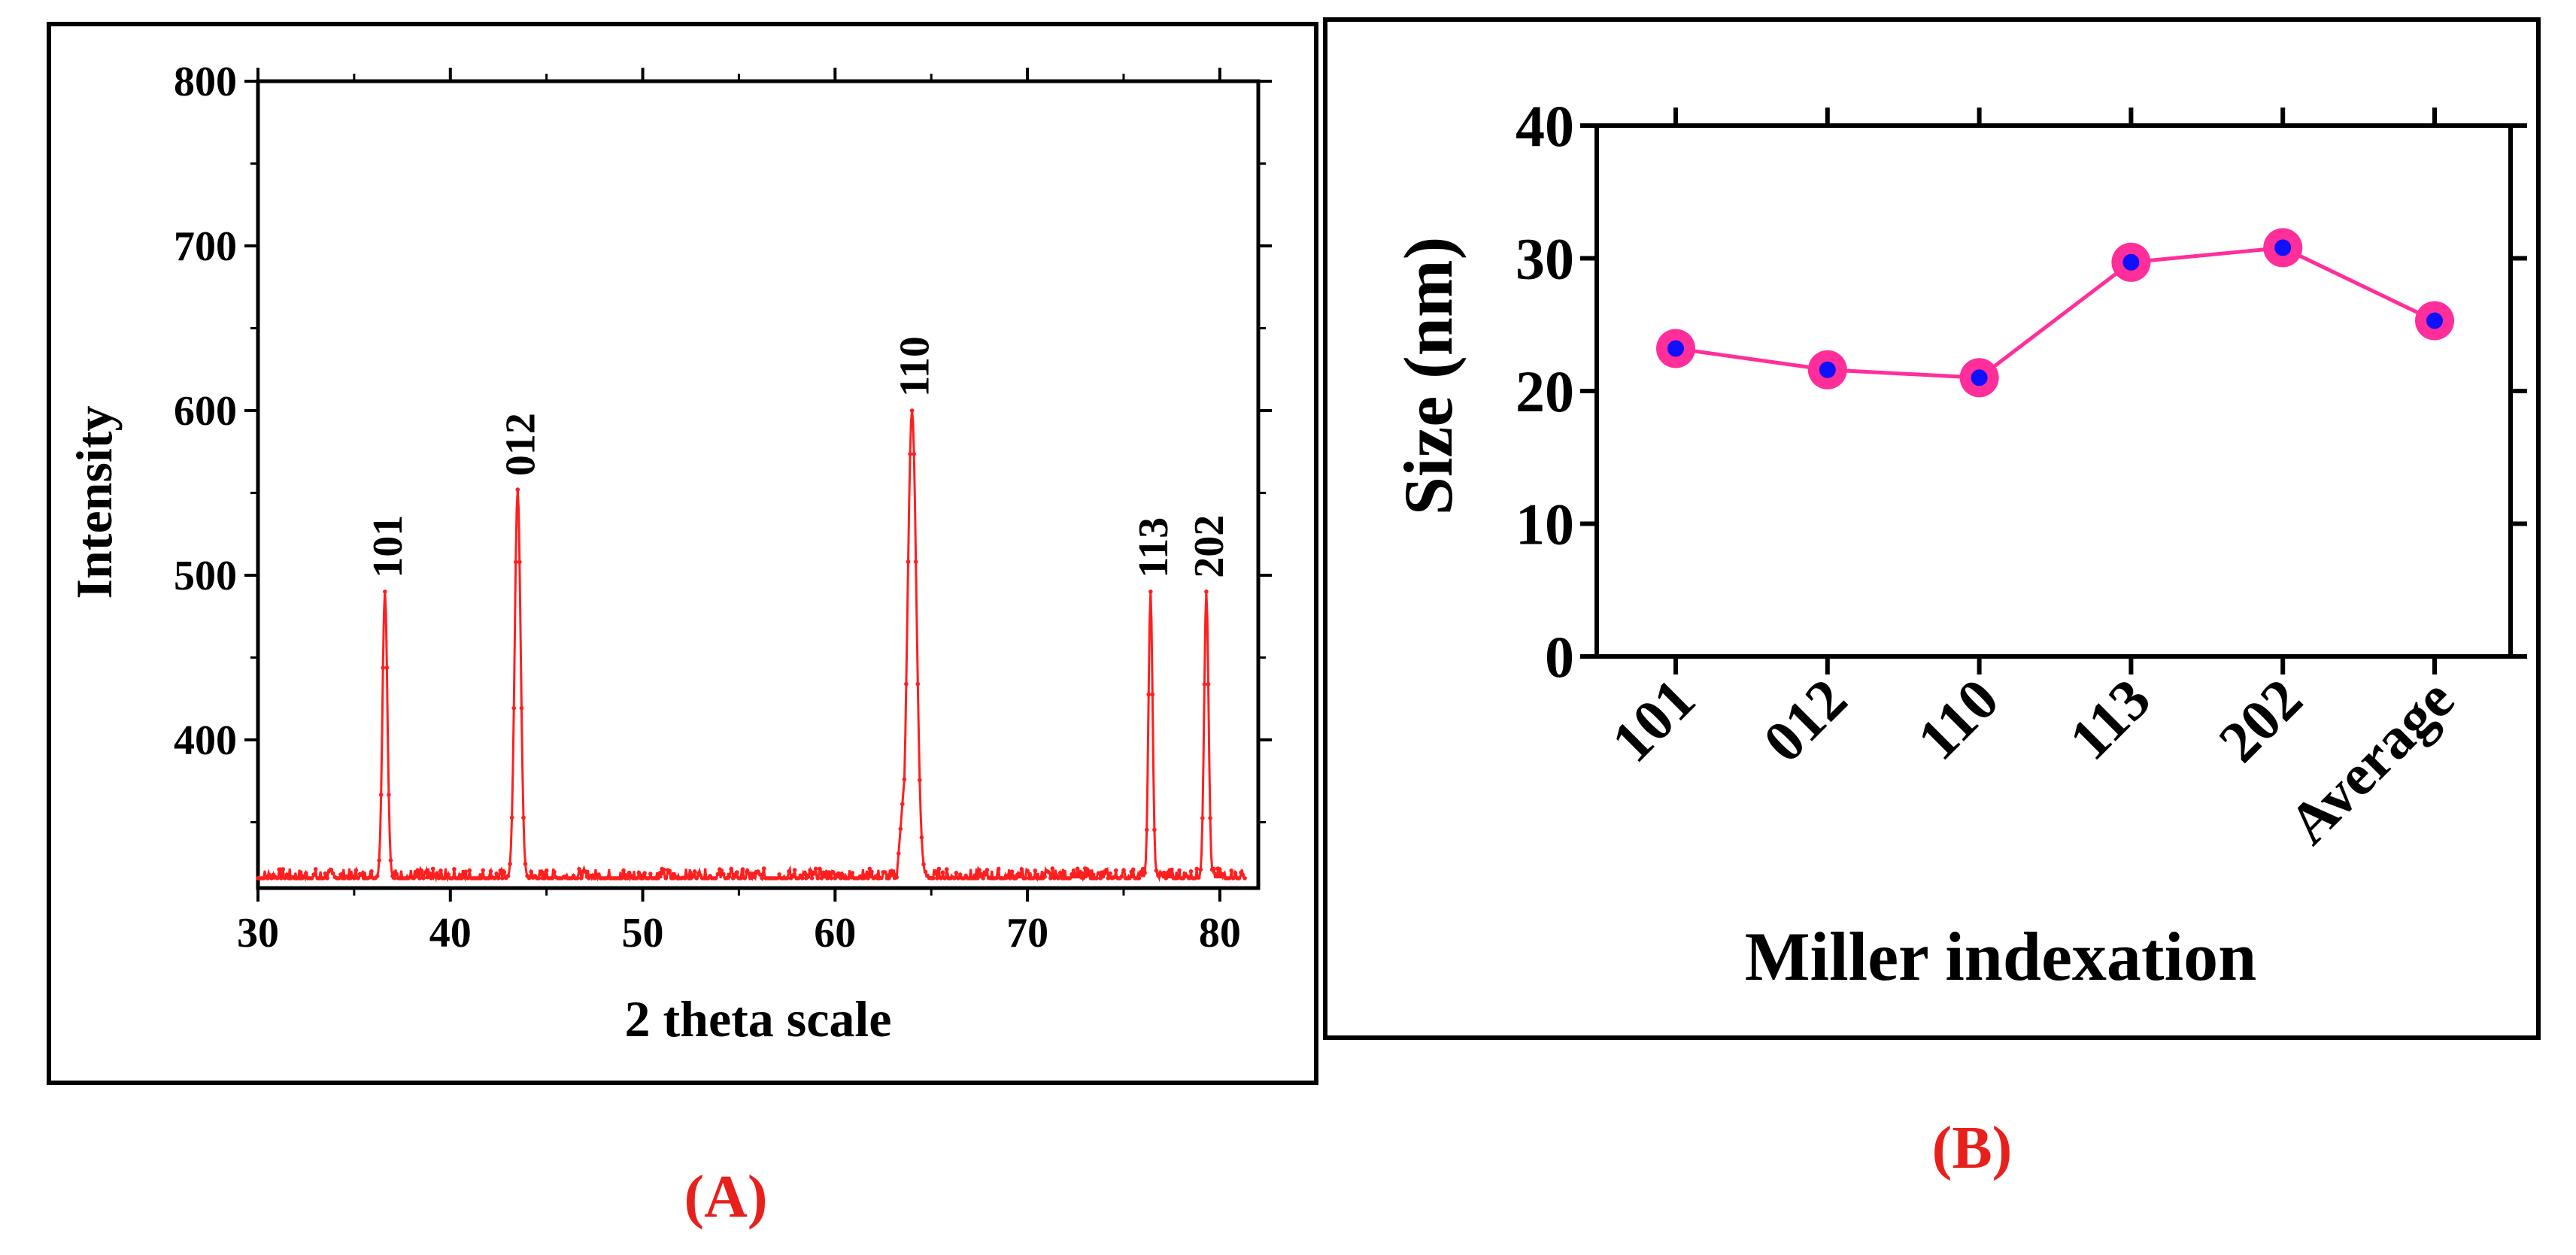 The image size is (2576, 1255). Describe the element at coordinates (2001, 956) in the screenshot. I see `panel-b-x-axis-label: Miller indexation` at that location.